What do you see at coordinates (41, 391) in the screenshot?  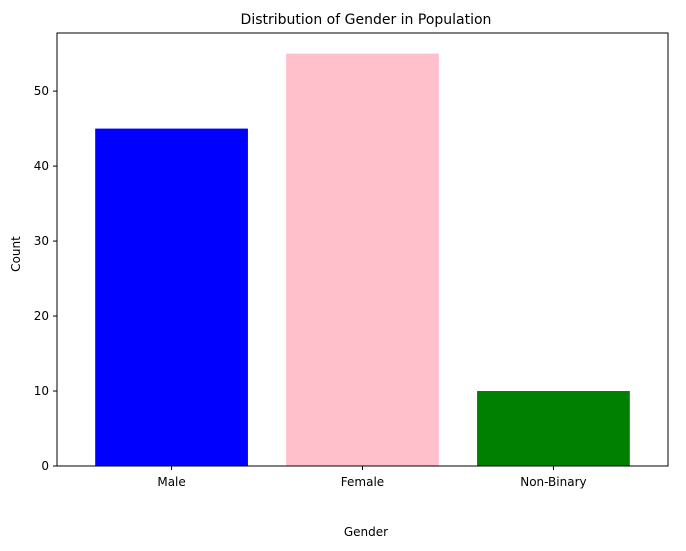 I see `y-tick-label: 10` at bounding box center [41, 391].